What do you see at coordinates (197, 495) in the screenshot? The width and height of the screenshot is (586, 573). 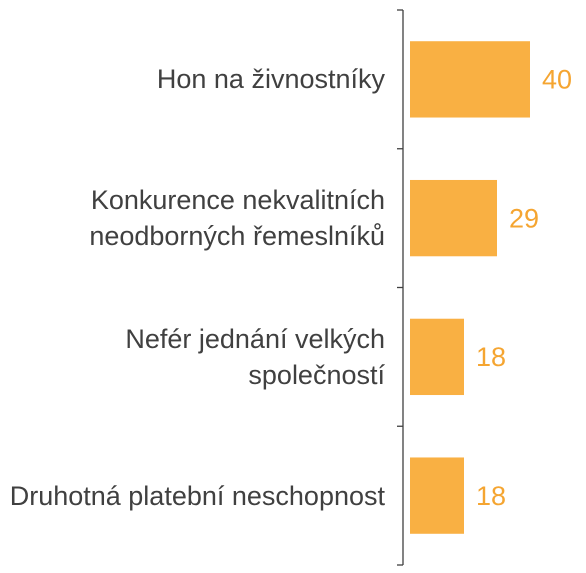 I see `category-label: Druhotná platební neschopnost` at bounding box center [197, 495].